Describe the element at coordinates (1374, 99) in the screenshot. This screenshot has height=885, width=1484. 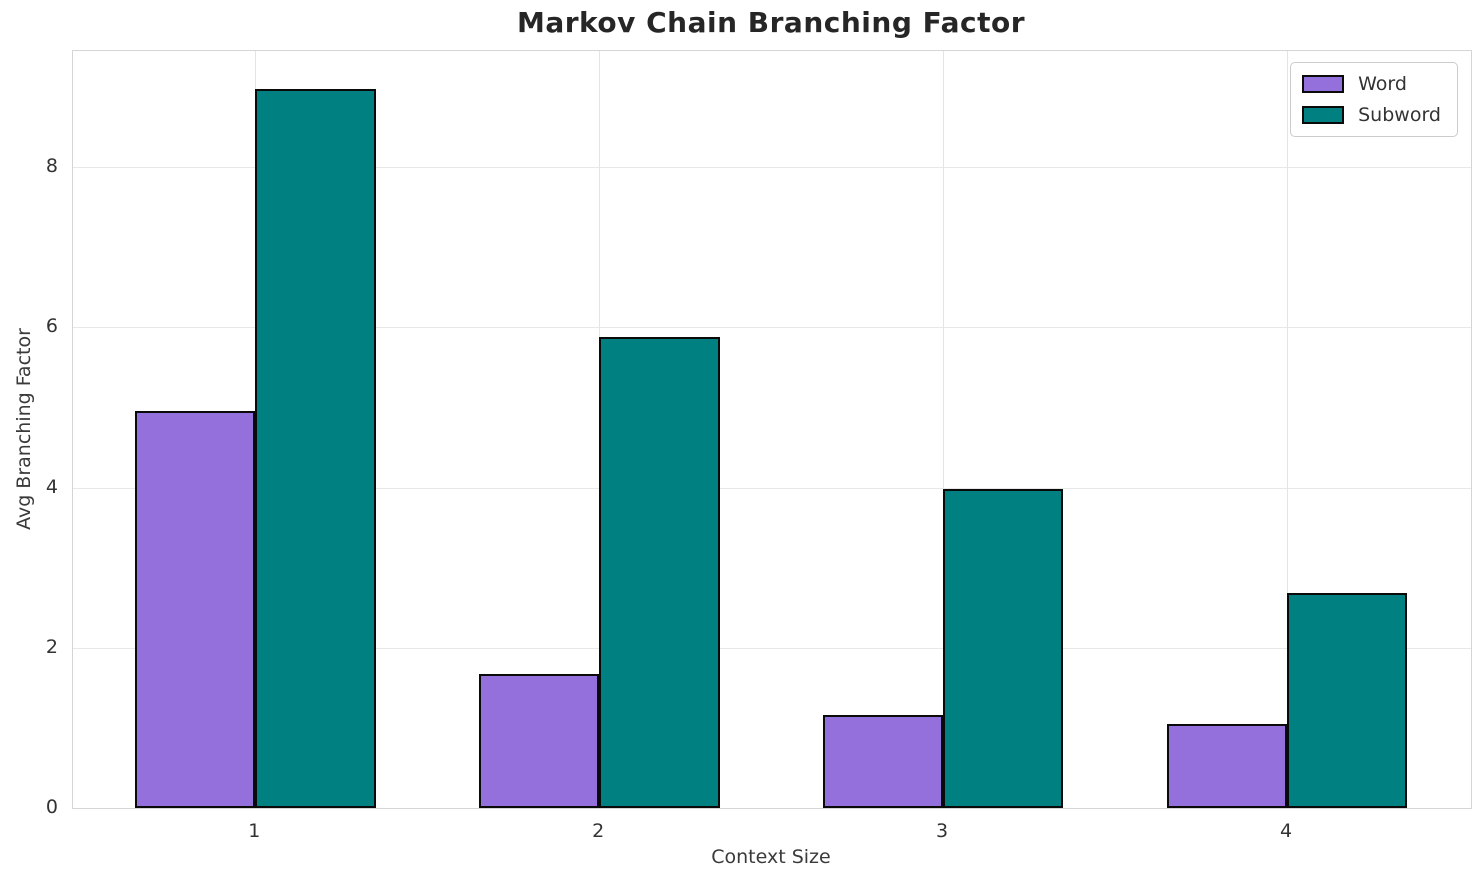
I see `legend: Word Subword` at that location.